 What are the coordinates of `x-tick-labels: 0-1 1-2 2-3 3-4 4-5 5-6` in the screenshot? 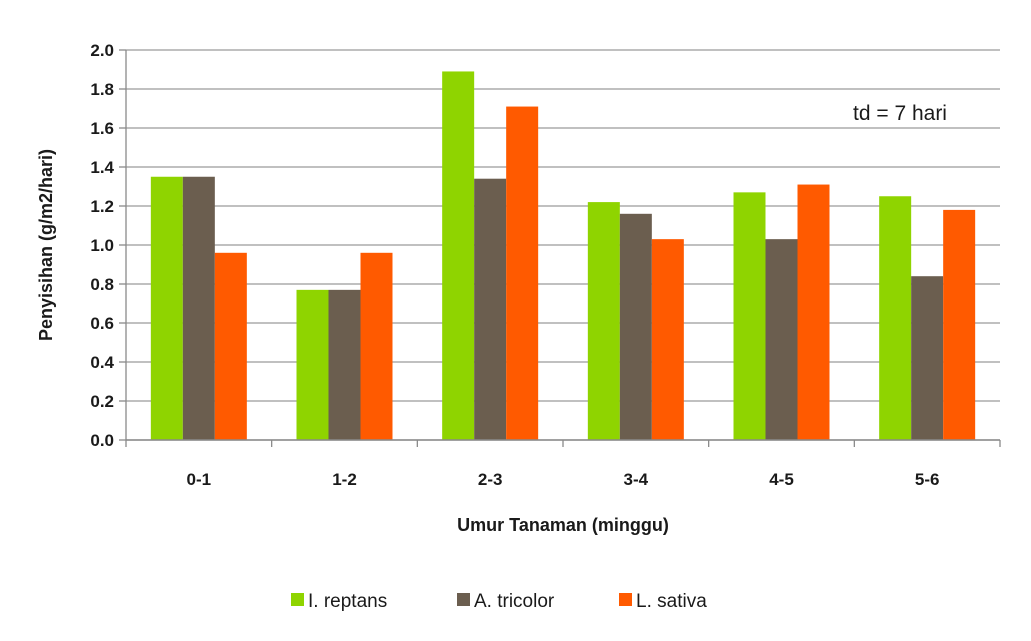 It's located at (563, 479).